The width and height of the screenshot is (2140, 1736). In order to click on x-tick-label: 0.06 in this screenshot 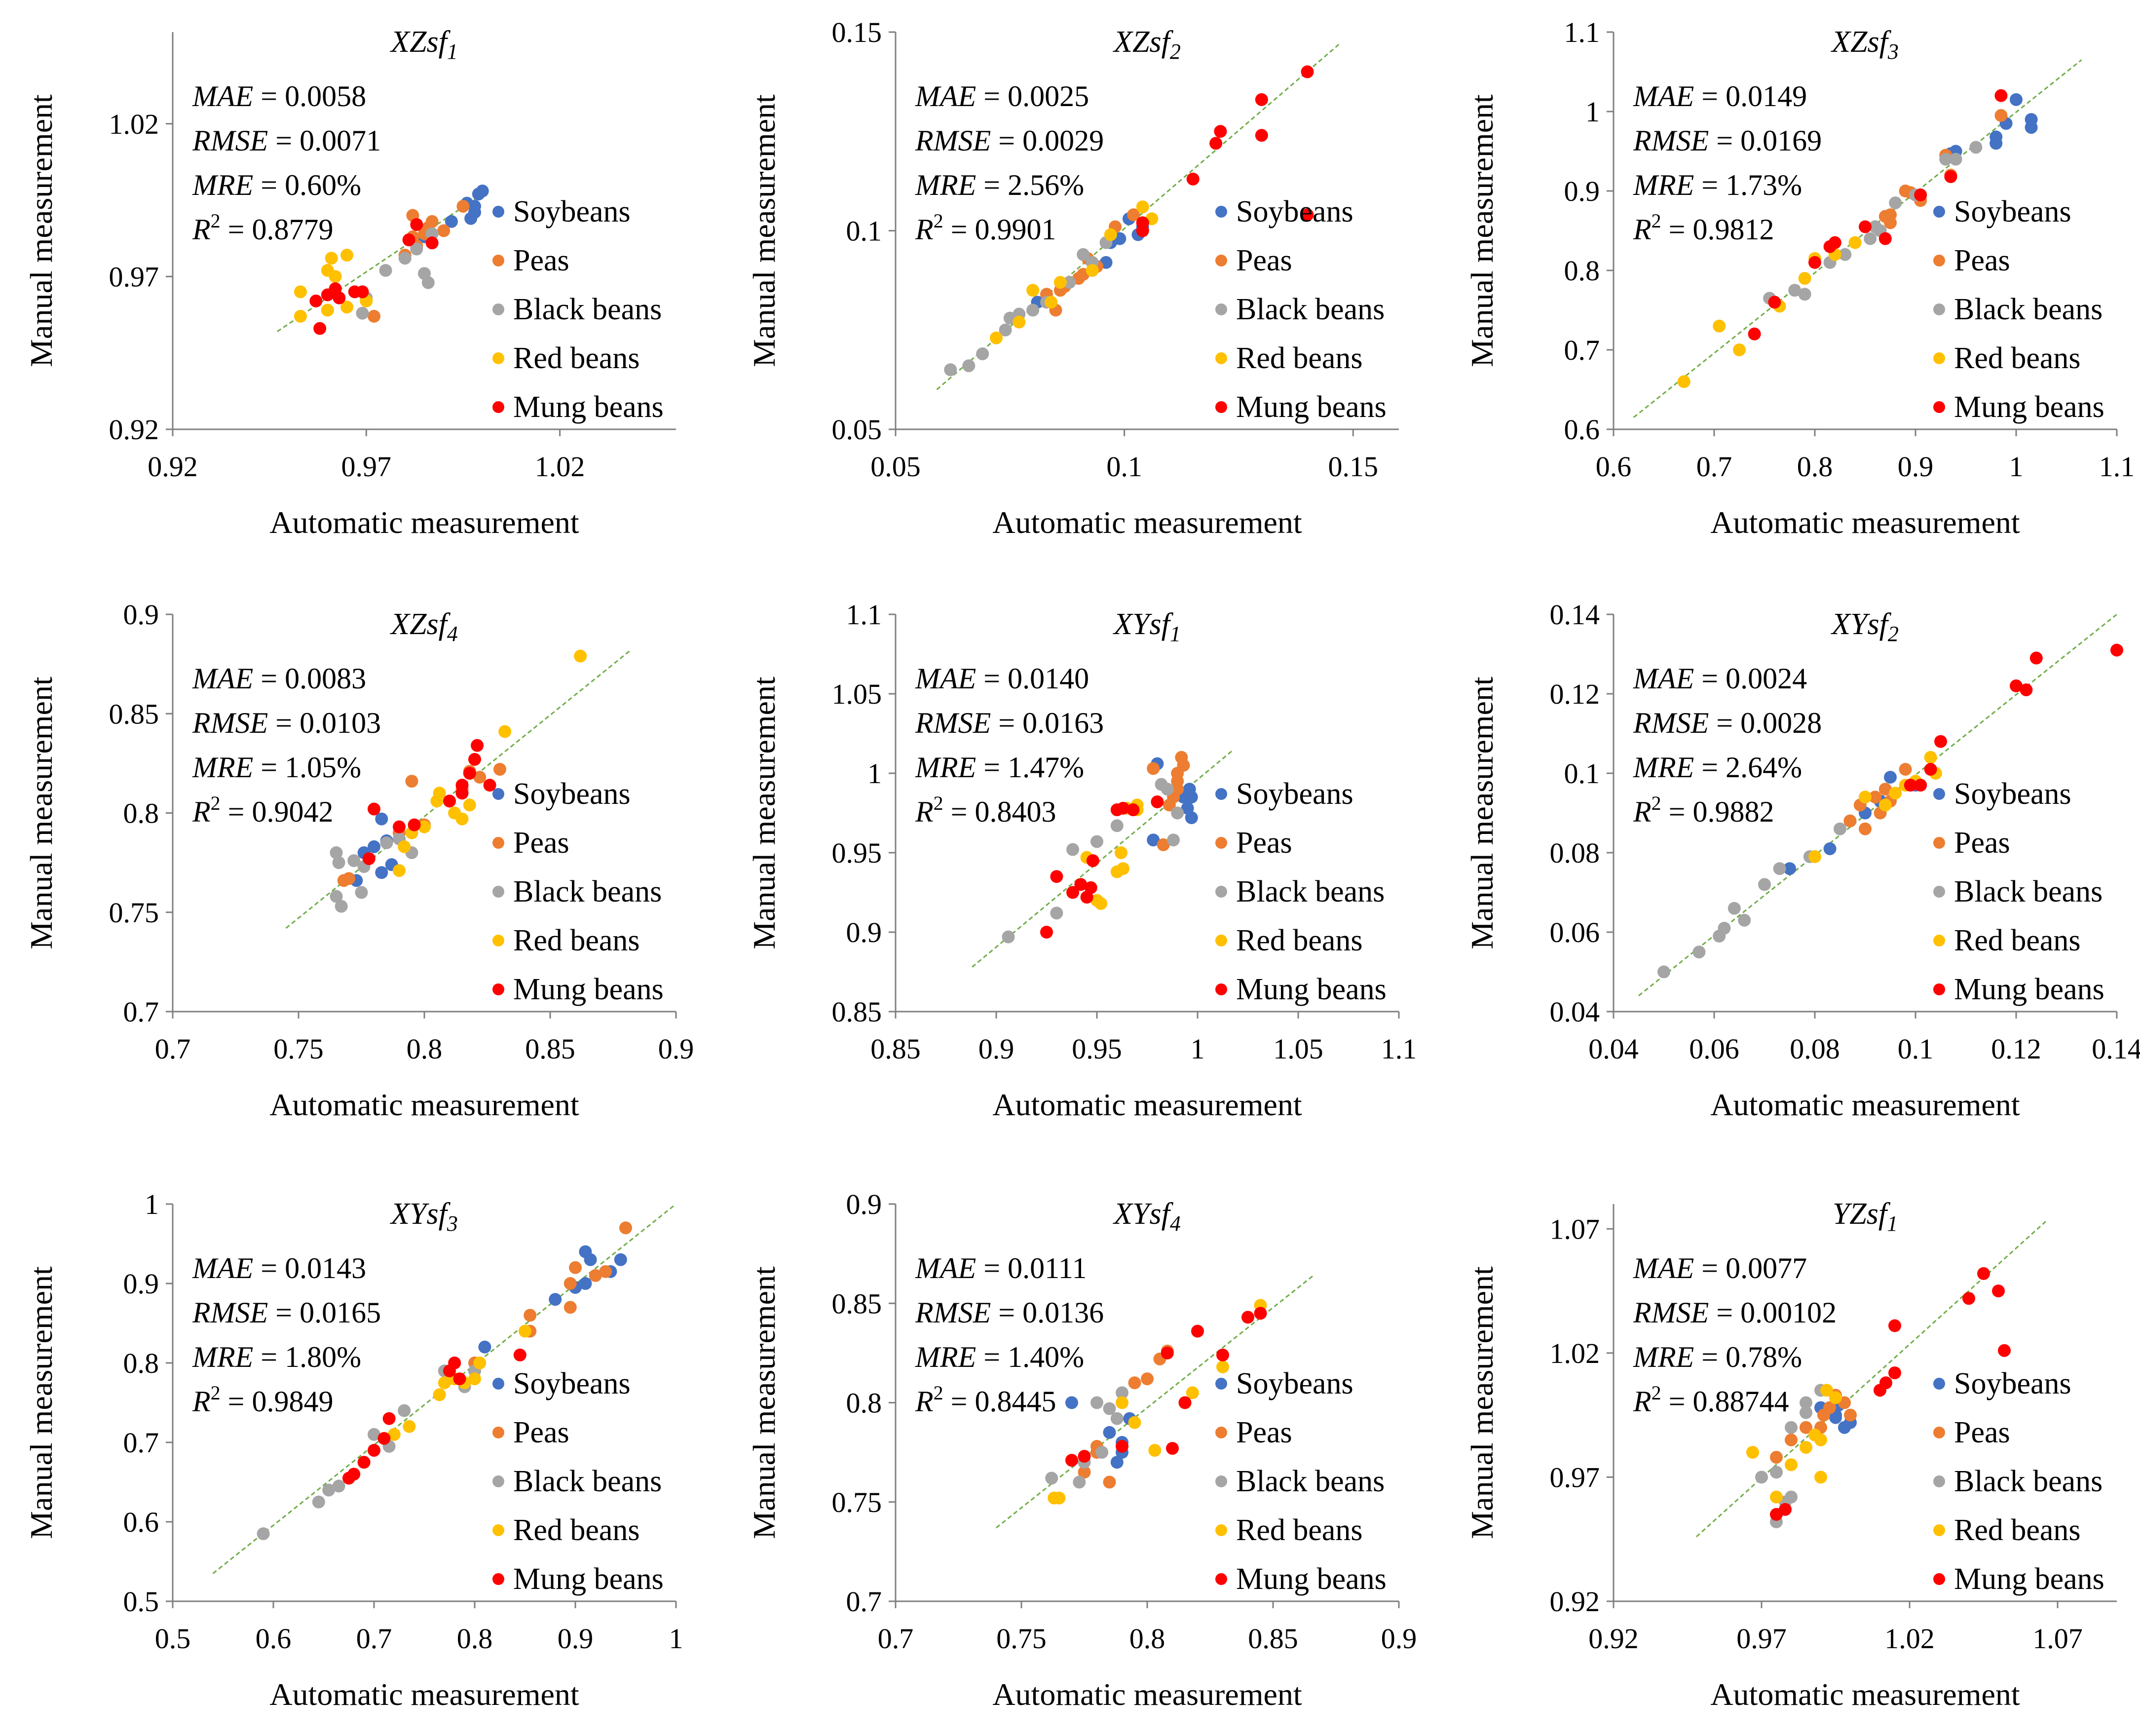, I will do `click(1714, 1049)`.